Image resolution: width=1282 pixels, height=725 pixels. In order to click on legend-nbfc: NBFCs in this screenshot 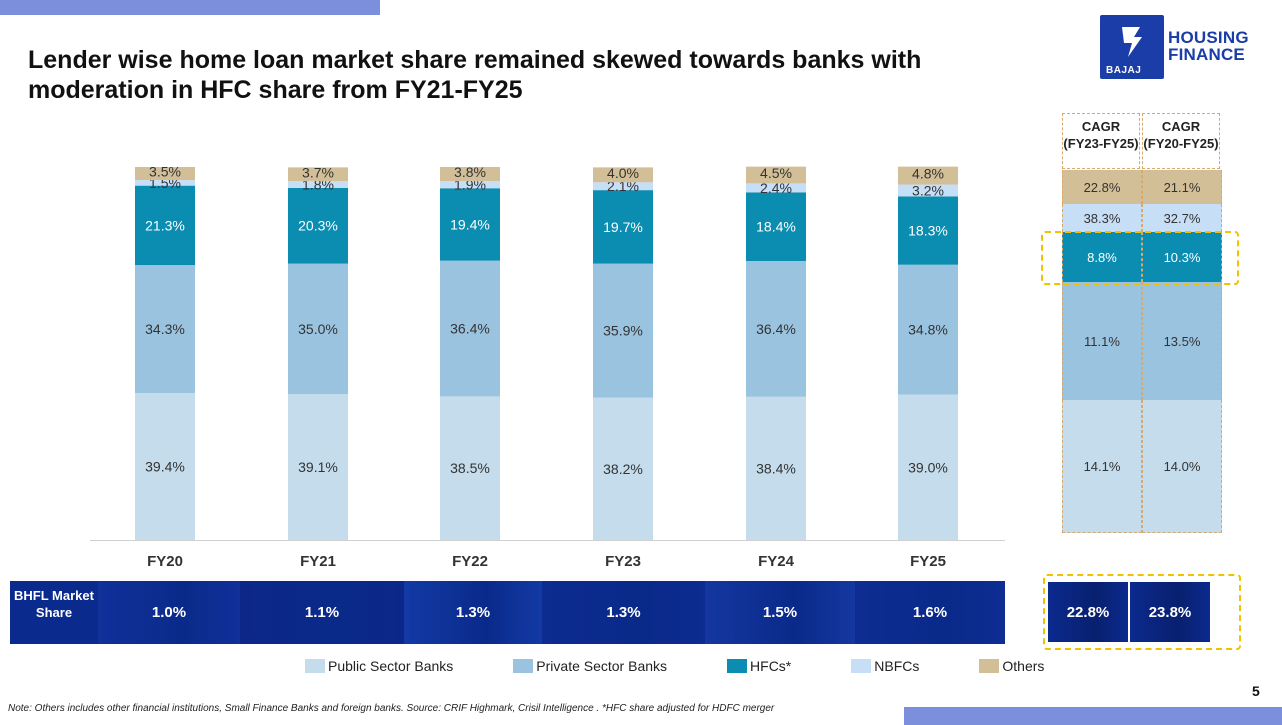, I will do `click(885, 666)`.